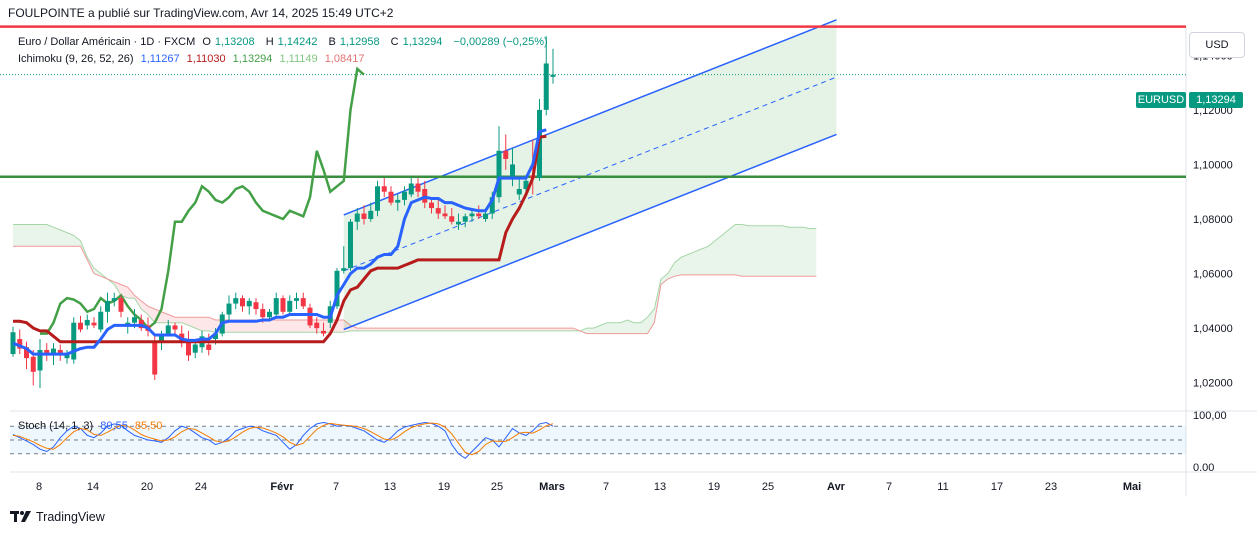  What do you see at coordinates (590, 174) in the screenshot?
I see `channel-middle-line` at bounding box center [590, 174].